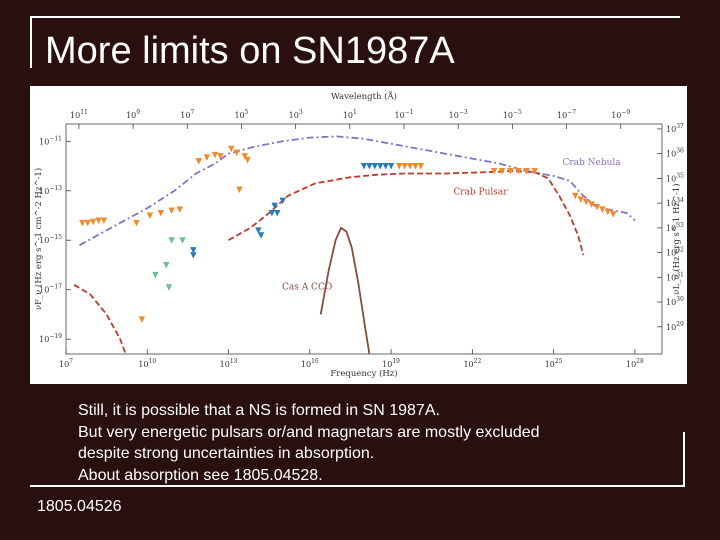  Describe the element at coordinates (680, 324) in the screenshot. I see `right-tick-label-exponent: 29` at that location.